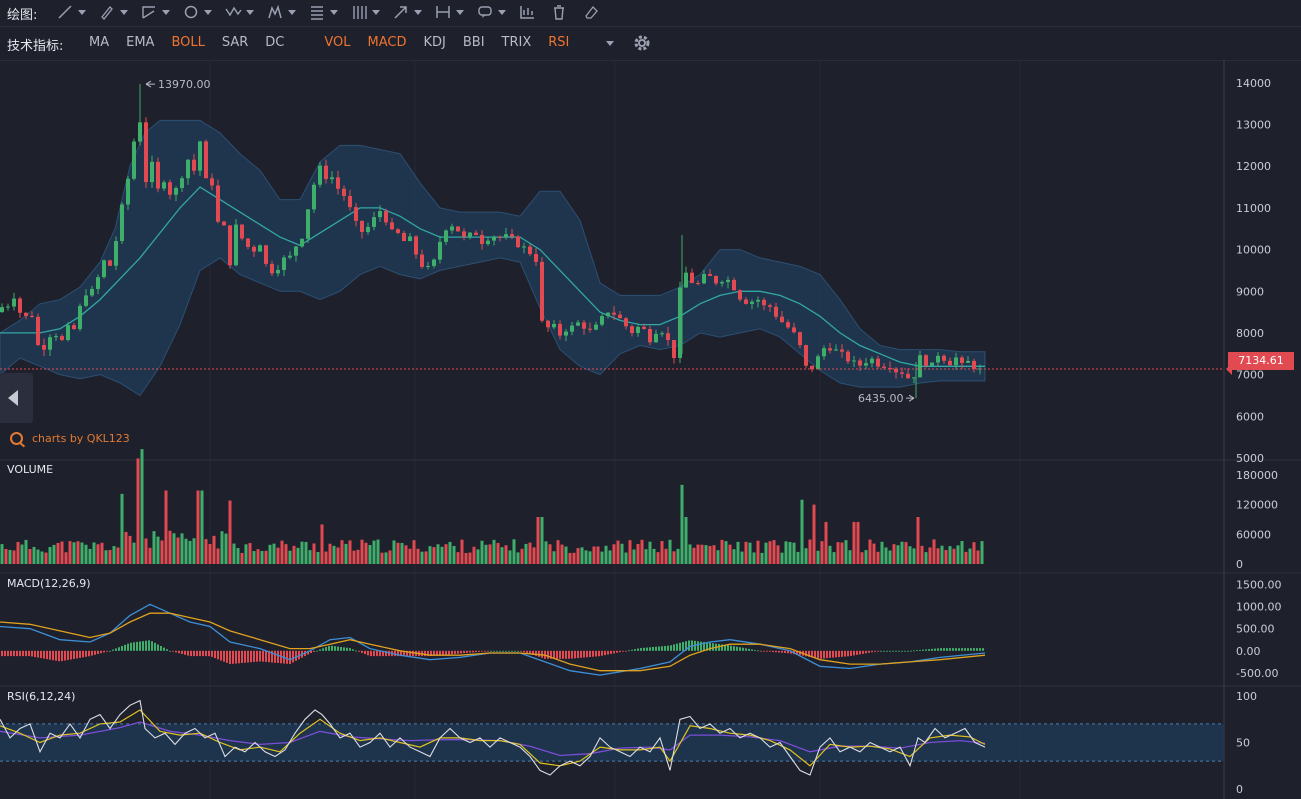  I want to click on gann-tool-button, so click(365, 12).